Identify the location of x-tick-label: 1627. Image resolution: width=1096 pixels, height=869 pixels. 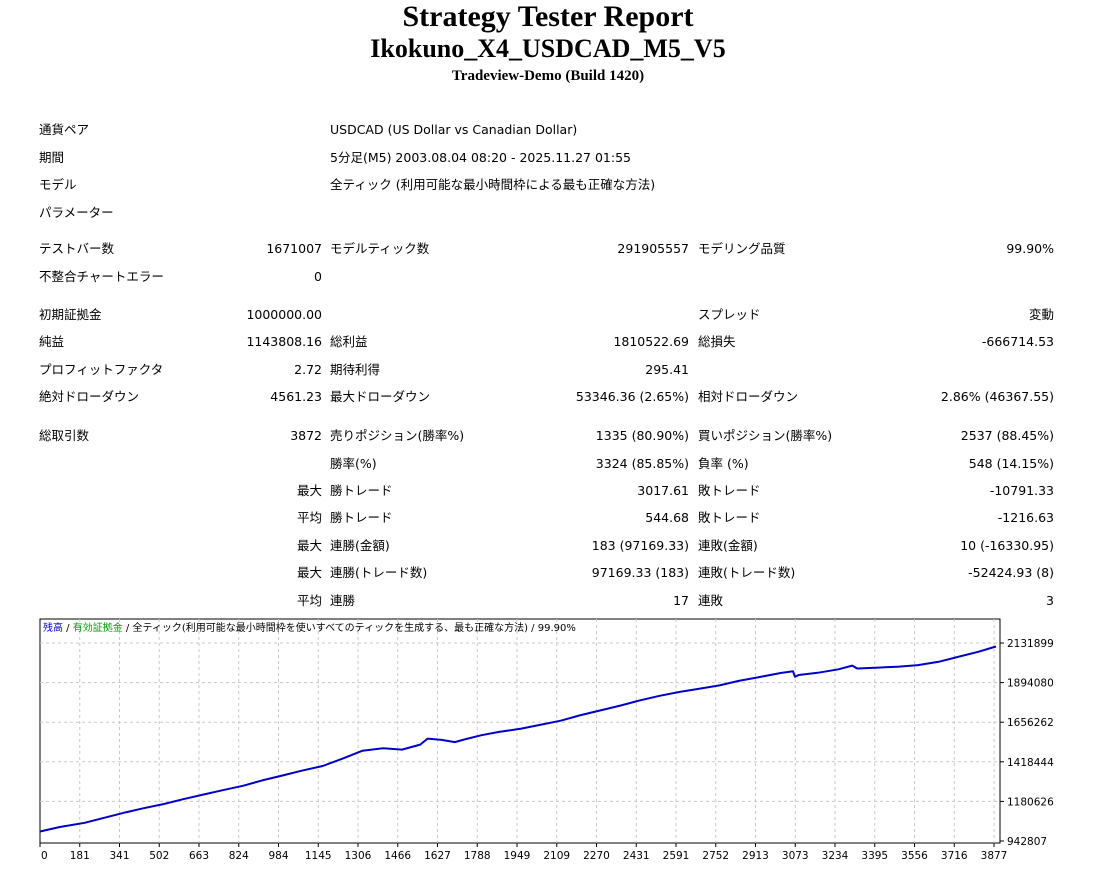
(437, 856).